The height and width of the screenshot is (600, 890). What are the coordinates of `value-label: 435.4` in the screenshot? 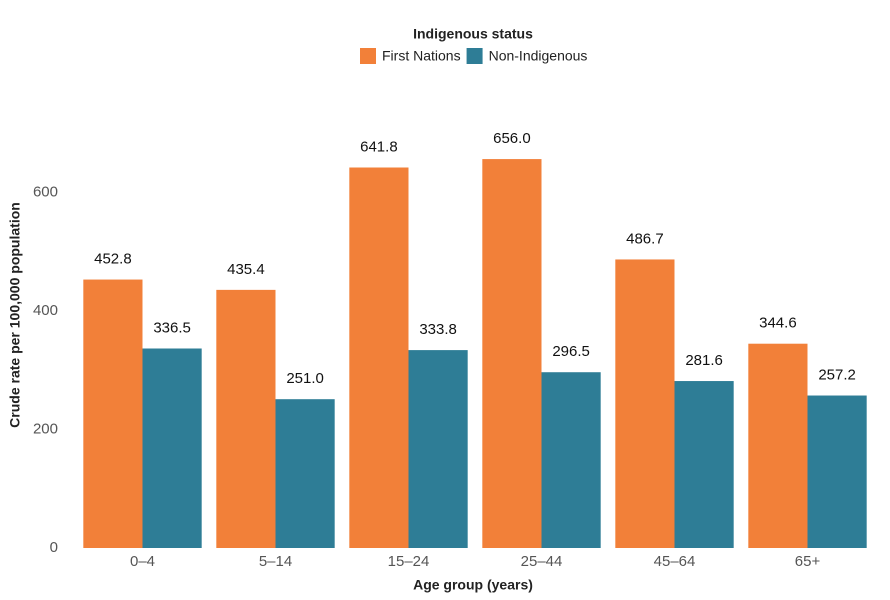 It's located at (246, 269).